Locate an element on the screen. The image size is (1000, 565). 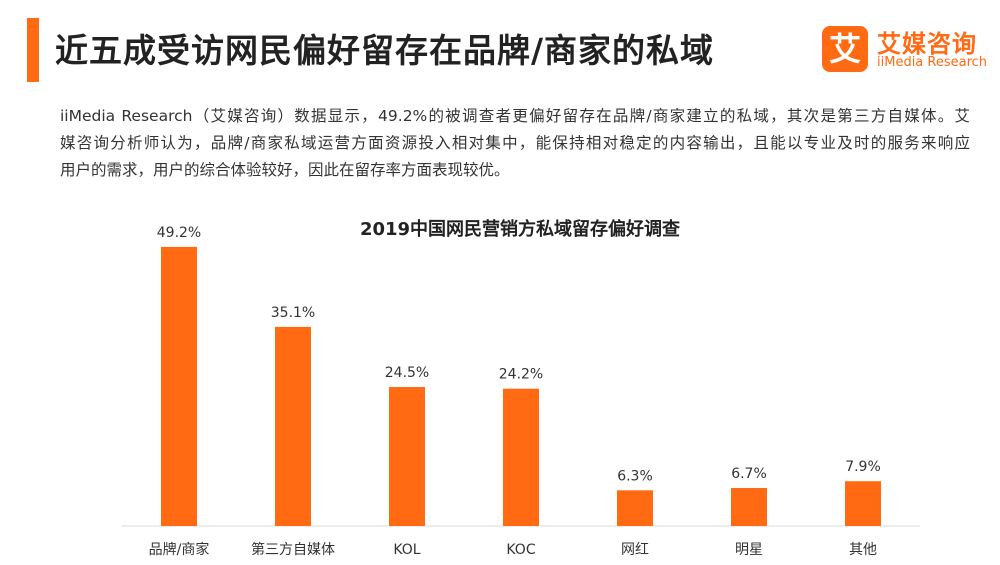
brand-logo: 艾 艾媒咨询 iiMedia Research is located at coordinates (907, 51).